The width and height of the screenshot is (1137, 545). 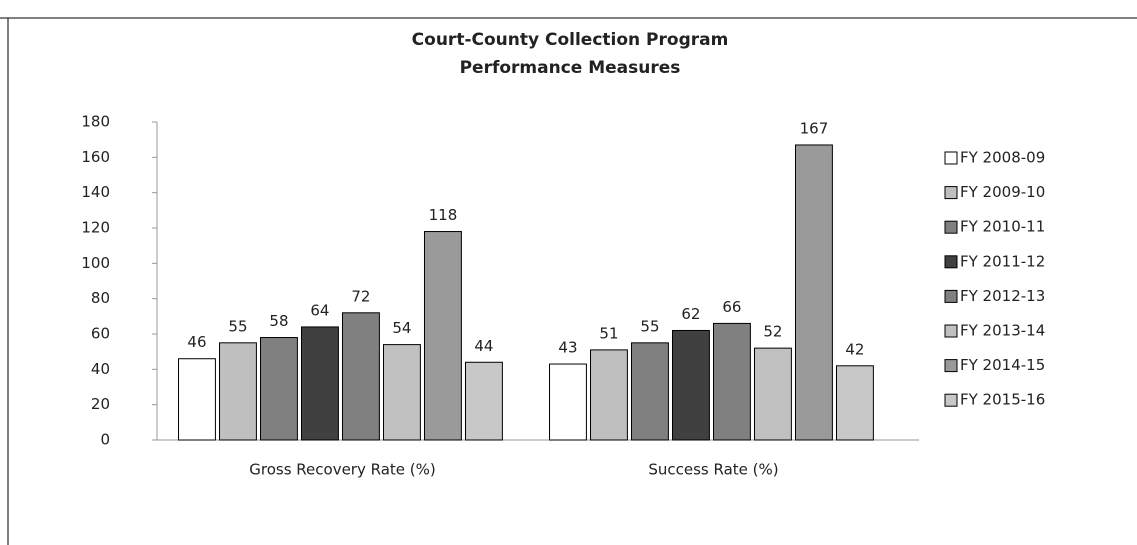 What do you see at coordinates (401, 328) in the screenshot?
I see `data-label: 54` at bounding box center [401, 328].